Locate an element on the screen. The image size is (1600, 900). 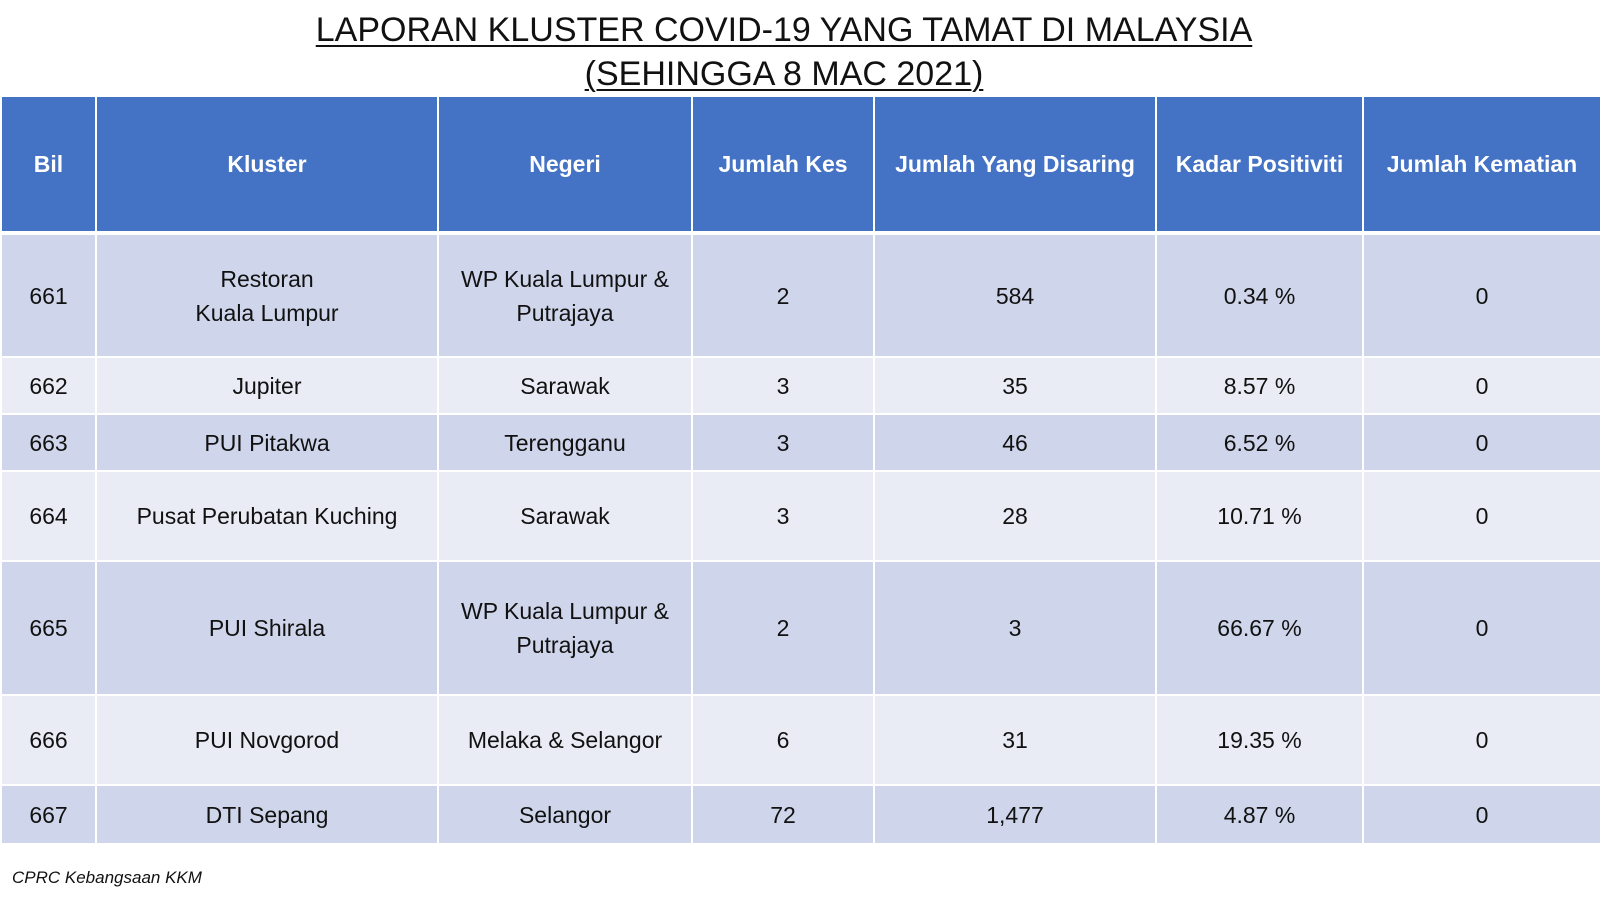
title-line-2: (SEHINGGA 8 MAC 2021) is located at coordinates (784, 74).